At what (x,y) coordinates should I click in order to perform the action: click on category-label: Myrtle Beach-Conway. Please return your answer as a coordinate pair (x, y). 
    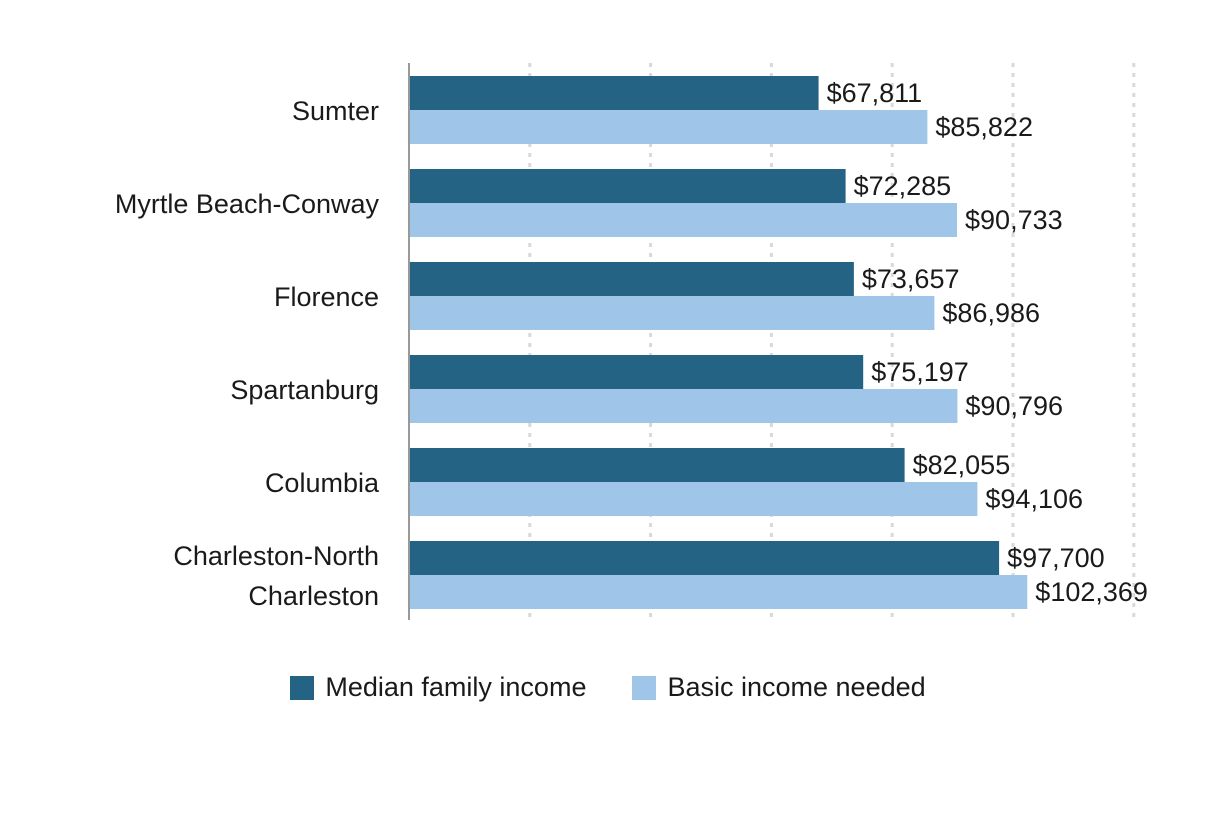
    Looking at the image, I should click on (247, 204).